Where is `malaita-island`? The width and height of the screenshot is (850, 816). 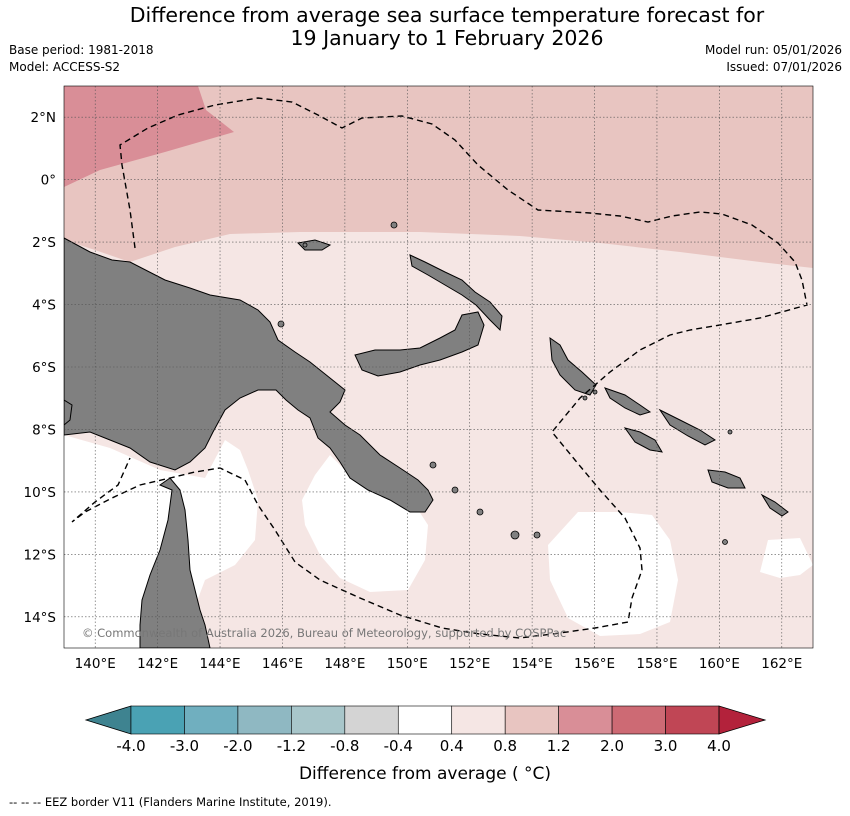
malaita-island is located at coordinates (687, 427).